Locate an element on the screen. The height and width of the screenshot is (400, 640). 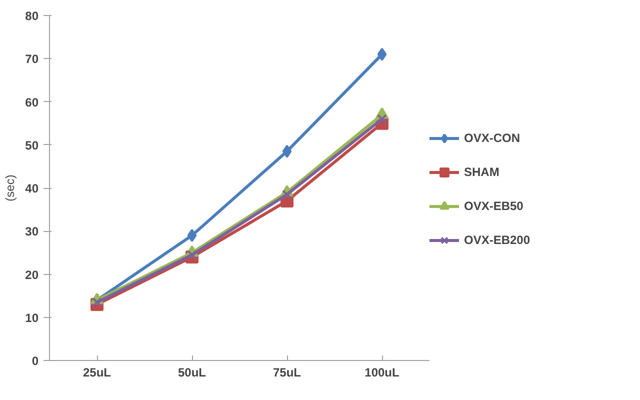
y-tick-label: 10 is located at coordinates (32, 317).